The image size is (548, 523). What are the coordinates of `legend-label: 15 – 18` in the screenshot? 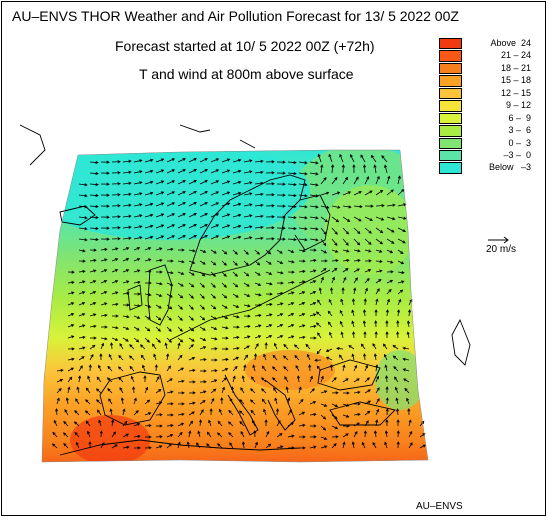 It's located at (516, 80).